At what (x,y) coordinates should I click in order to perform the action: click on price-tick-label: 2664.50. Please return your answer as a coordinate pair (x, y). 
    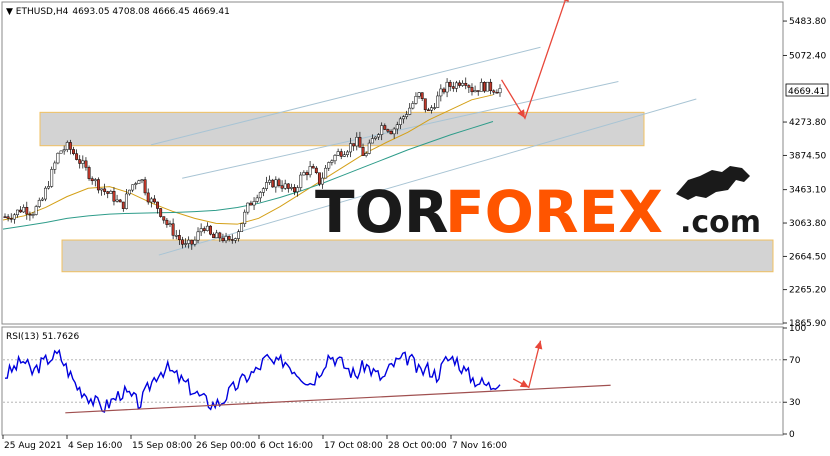
    Looking at the image, I should click on (807, 257).